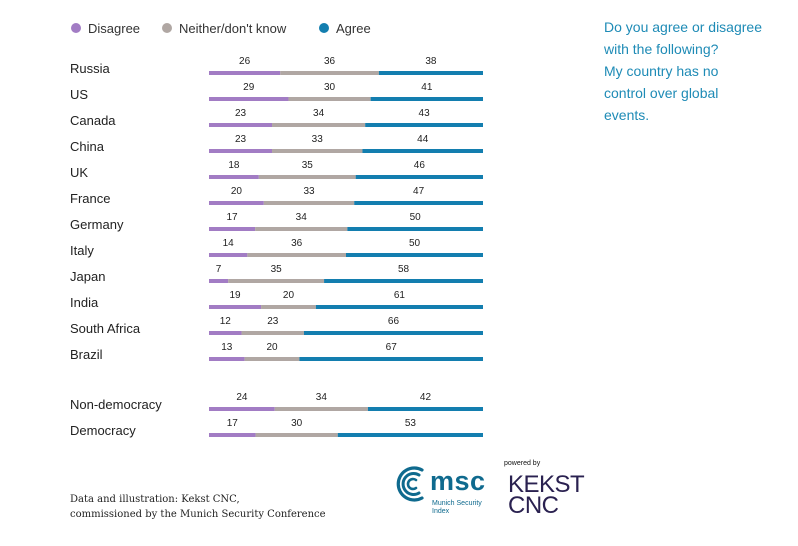  What do you see at coordinates (522, 463) in the screenshot?
I see `powered-by-label: powered by` at bounding box center [522, 463].